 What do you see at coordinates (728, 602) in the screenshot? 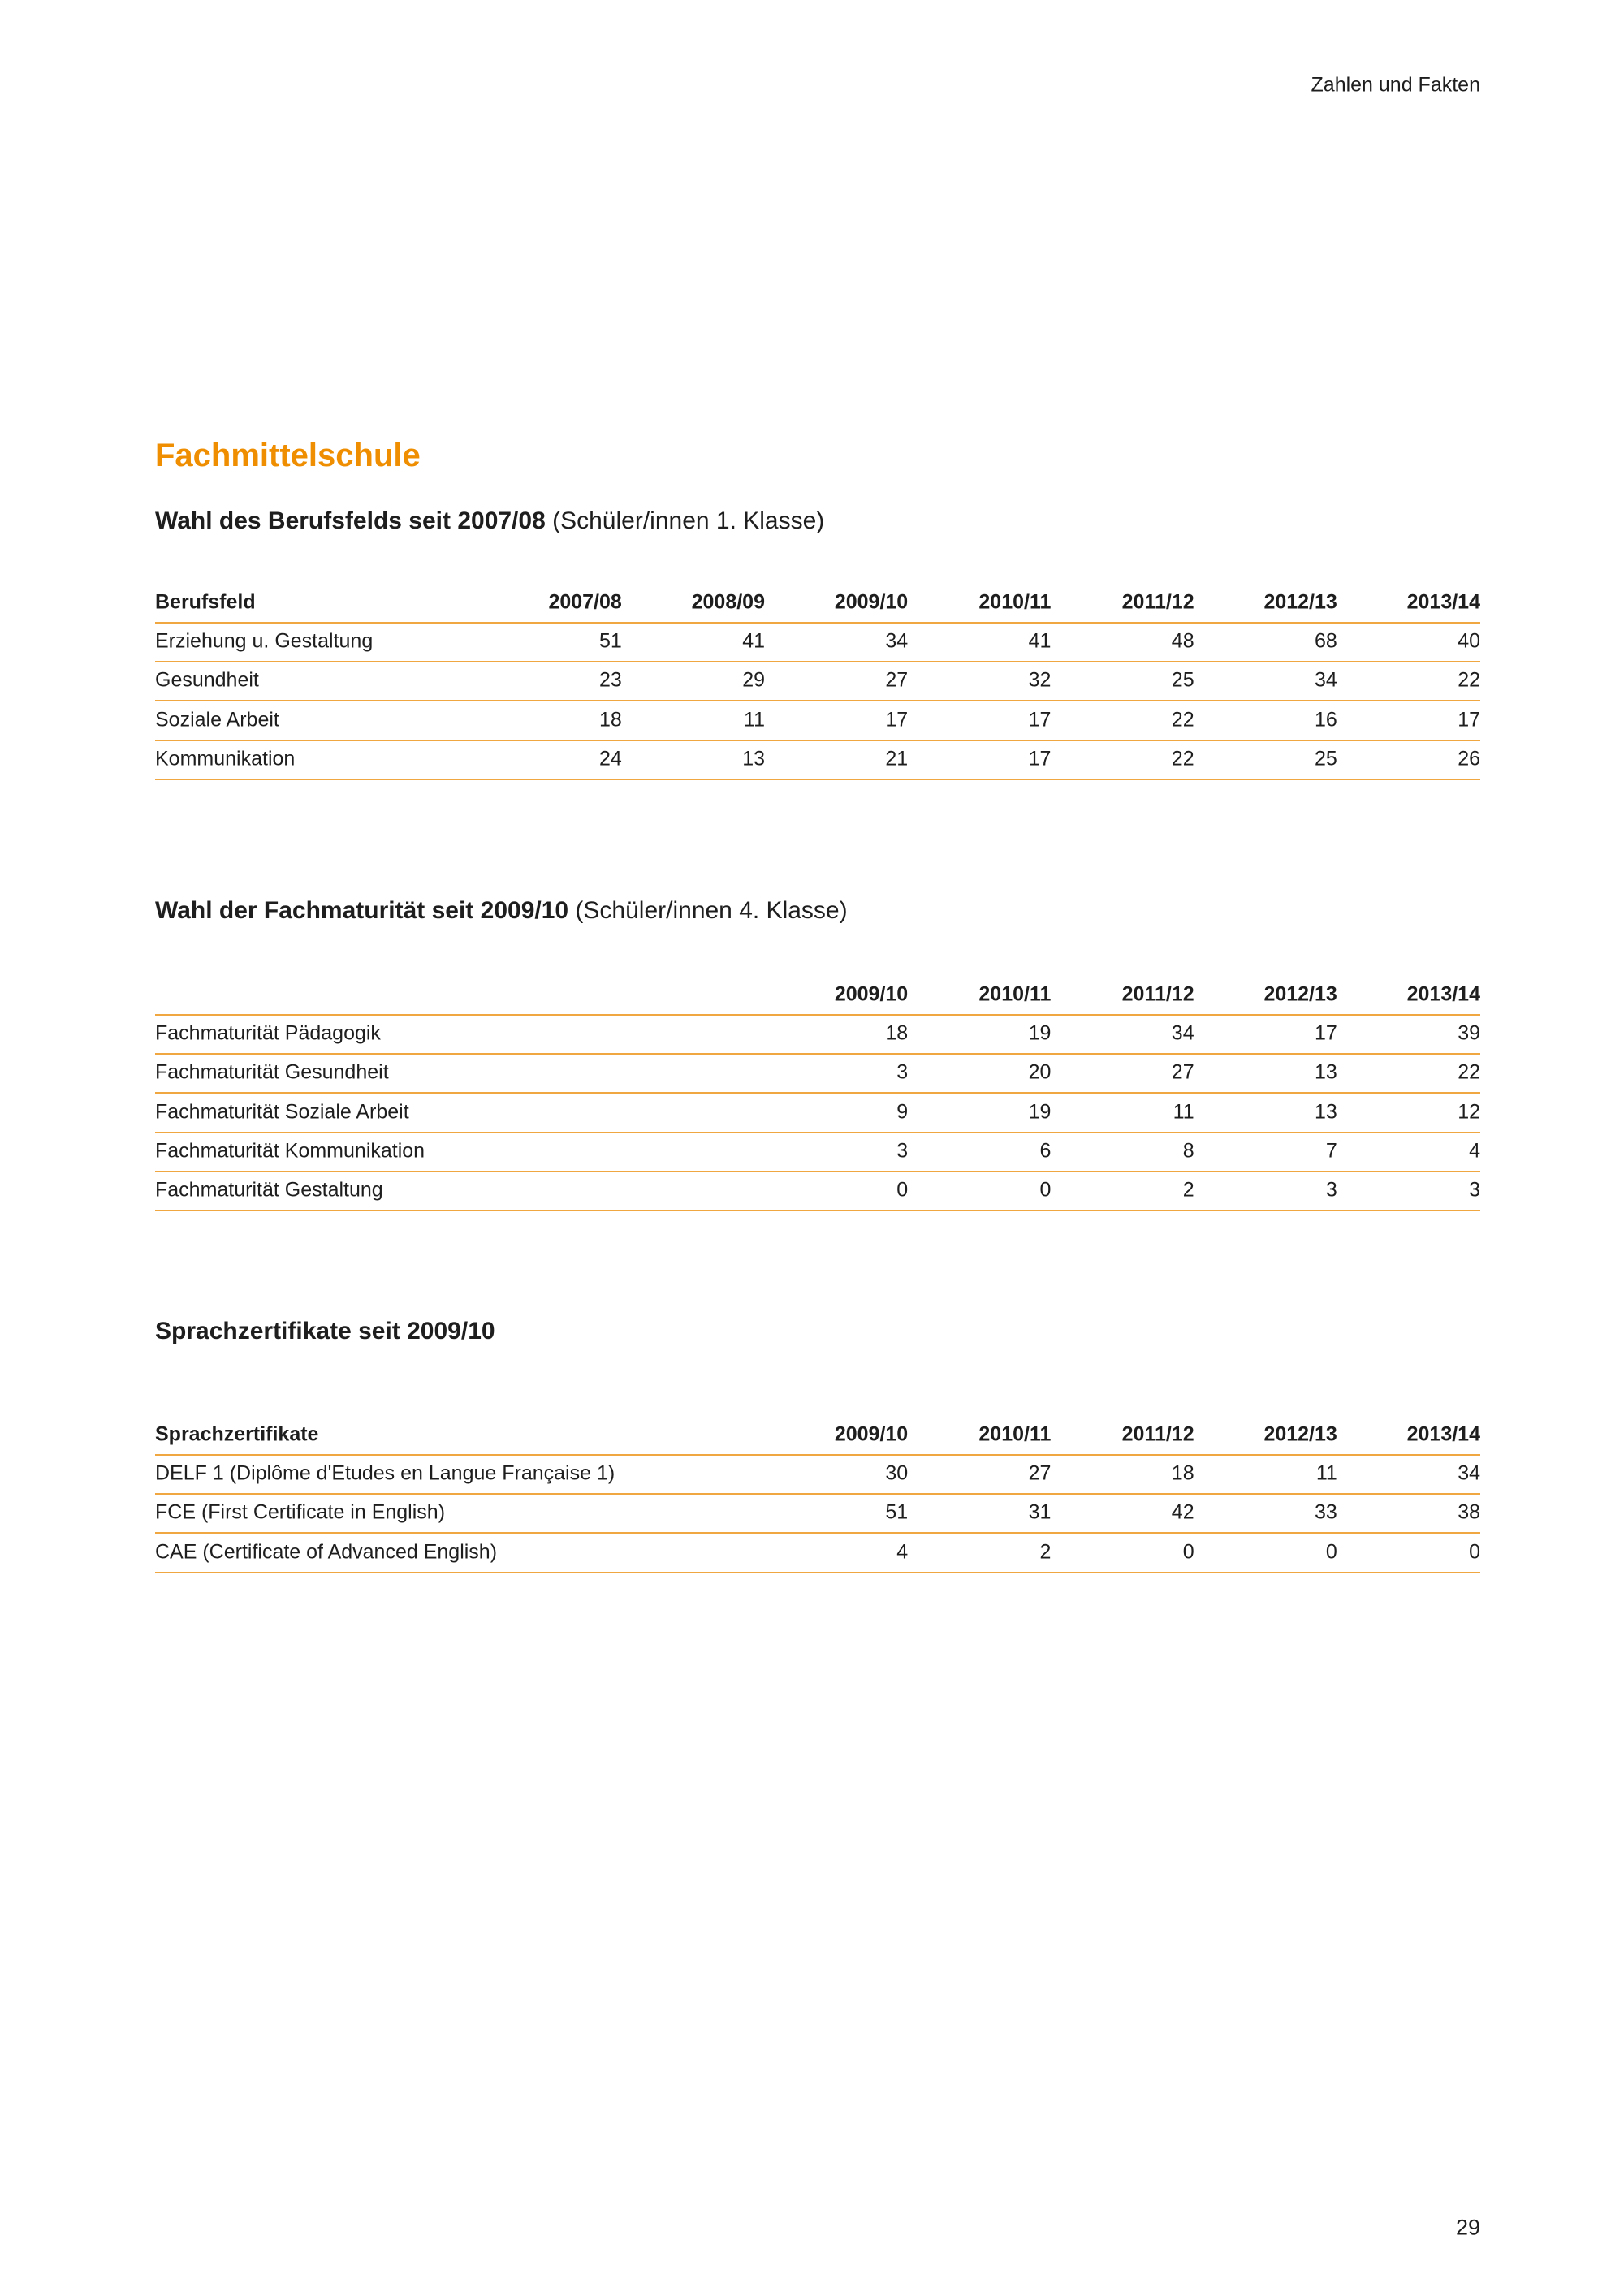
I see `column-header: 2008/09` at bounding box center [728, 602].